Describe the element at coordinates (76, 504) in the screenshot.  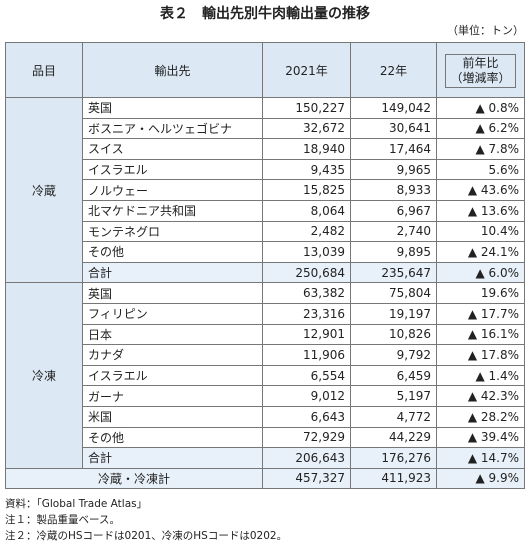
I see `note: 資料：「Global Trade Atlas」` at that location.